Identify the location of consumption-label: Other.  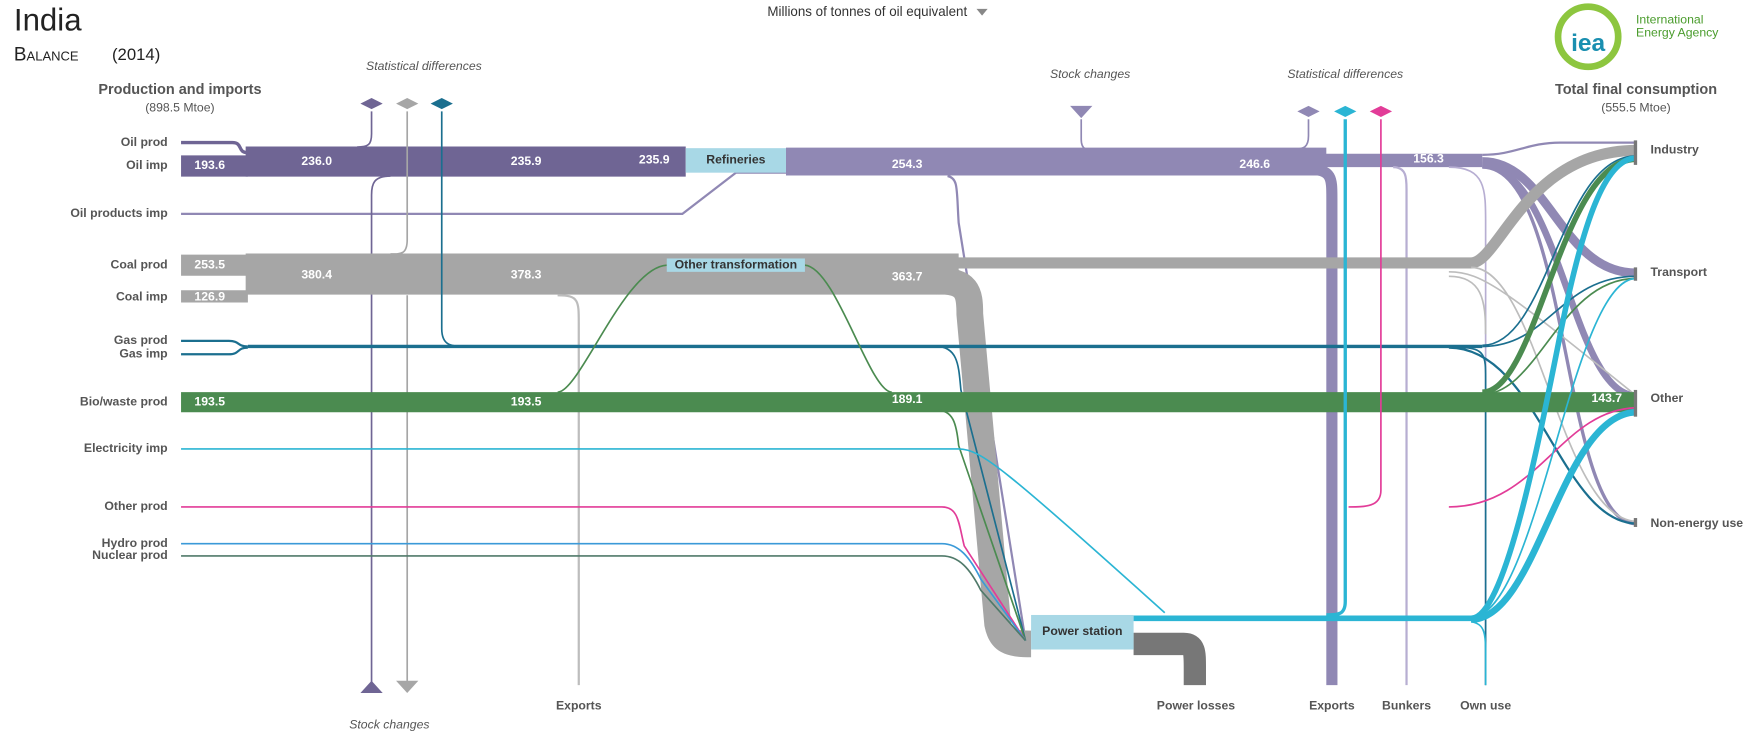
(1667, 398).